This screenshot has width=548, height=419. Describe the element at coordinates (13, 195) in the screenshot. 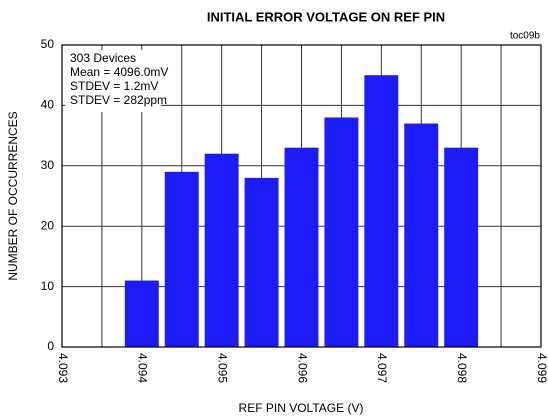

I see `y-axis-label: NUMBER OF OCCURRENCES` at that location.